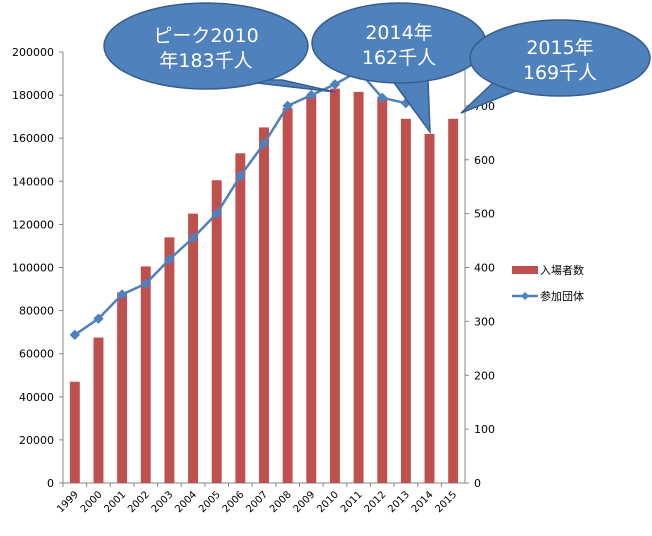 Image resolution: width=652 pixels, height=536 pixels. What do you see at coordinates (484, 268) in the screenshot?
I see `y-right-tick-label: 400` at bounding box center [484, 268].